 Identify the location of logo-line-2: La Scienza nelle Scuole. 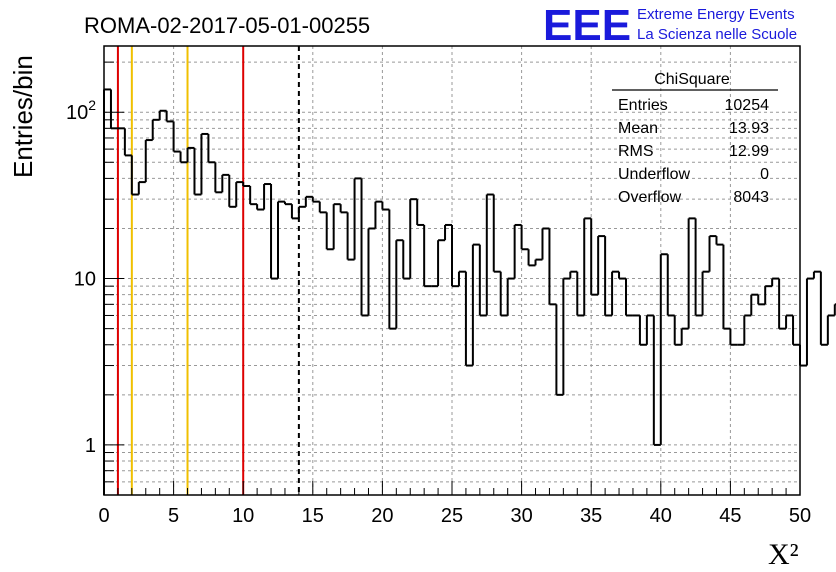
(717, 34).